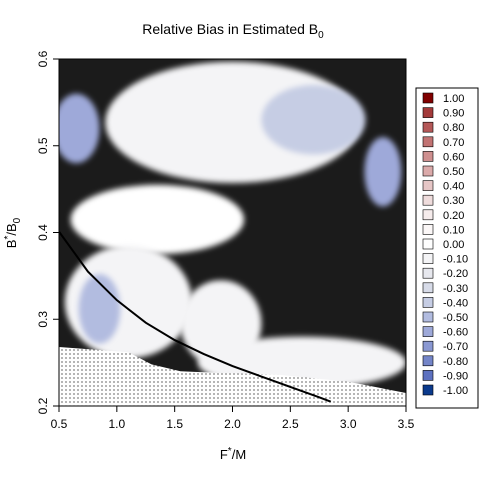 The height and width of the screenshot is (480, 480). I want to click on x-tick-label: 2.0, so click(232, 424).